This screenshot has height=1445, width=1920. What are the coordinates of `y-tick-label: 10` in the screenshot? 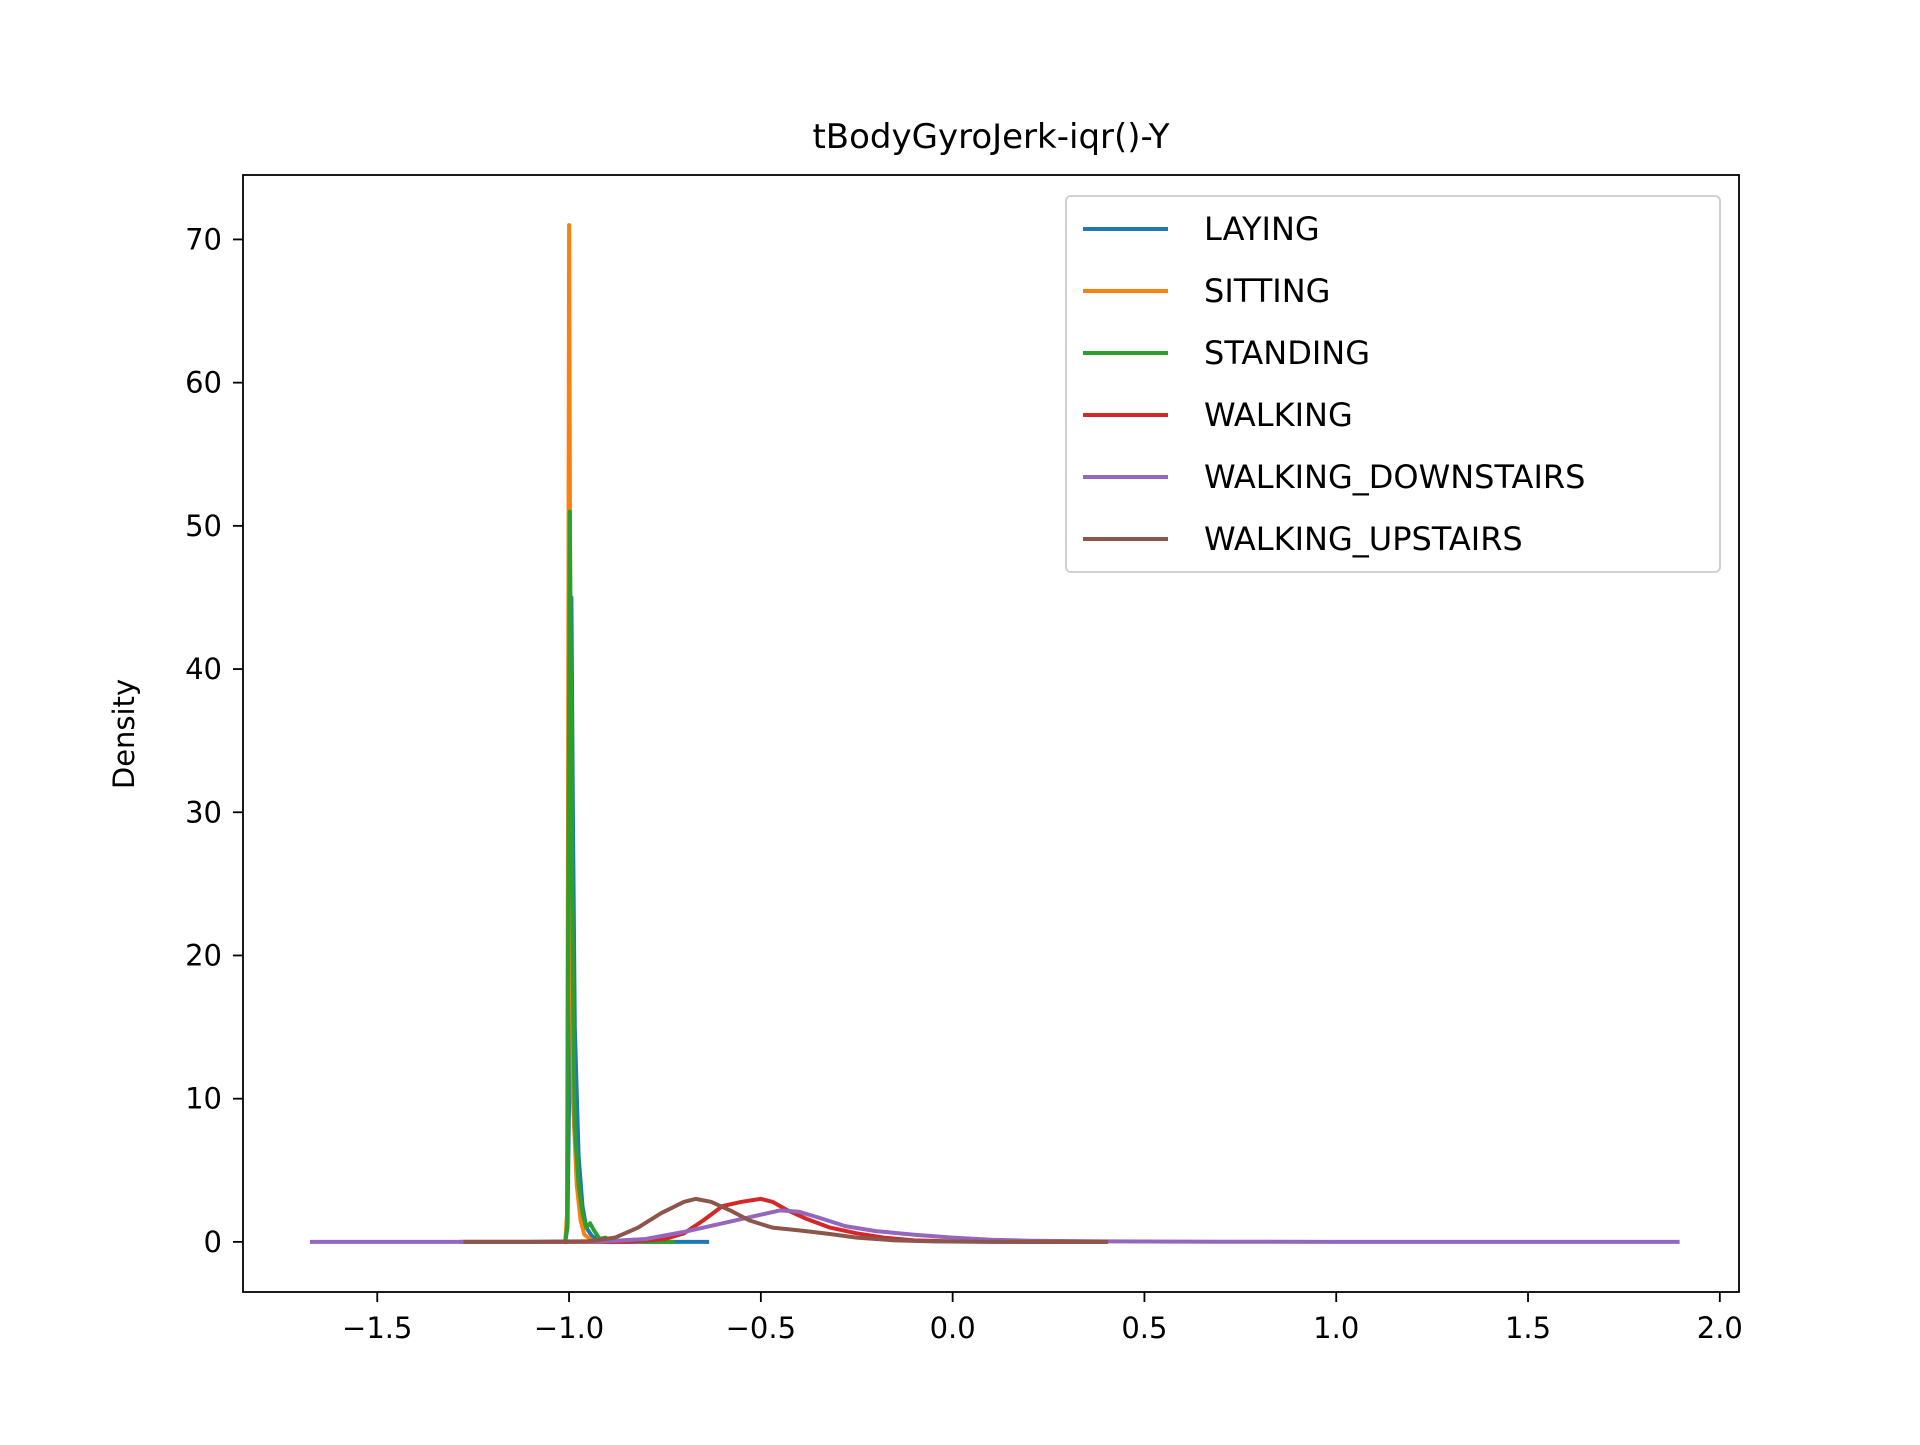 It's located at (203, 1099).